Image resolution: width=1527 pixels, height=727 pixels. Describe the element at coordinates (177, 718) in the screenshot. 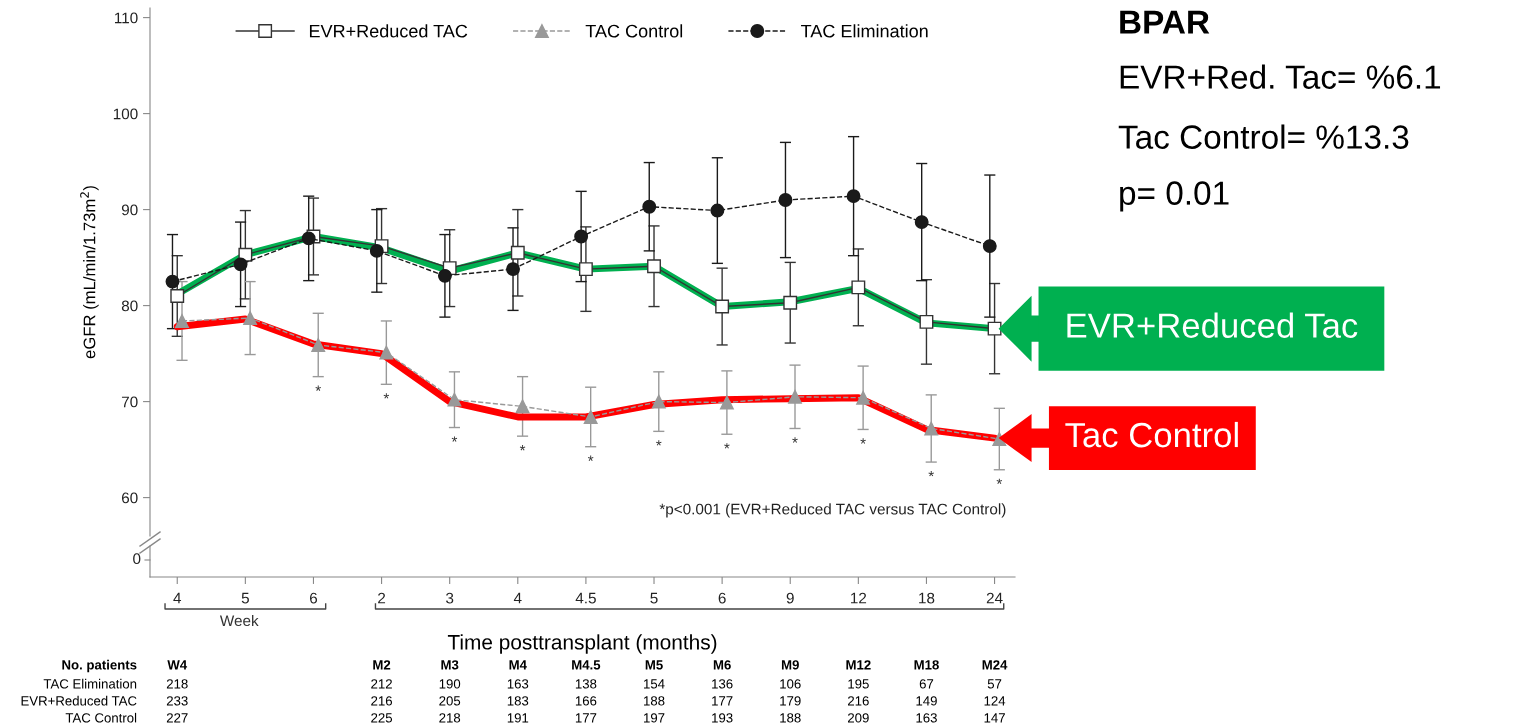

I see `text: 227` at that location.